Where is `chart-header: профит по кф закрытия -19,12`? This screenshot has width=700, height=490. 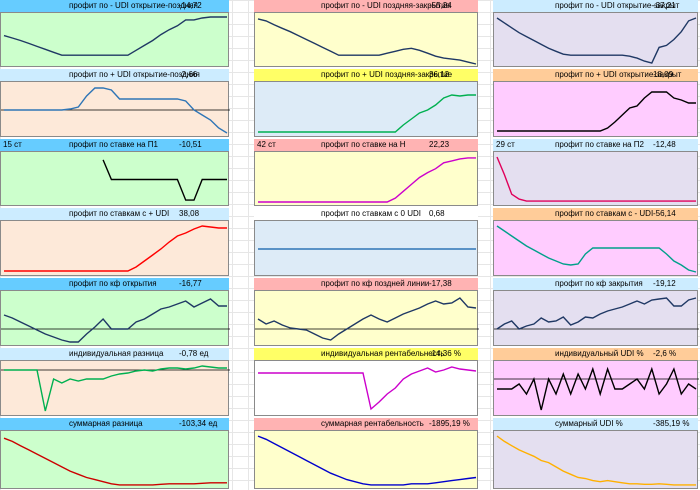 chart-header: профит по кф закрытия -19,12 is located at coordinates (595, 284).